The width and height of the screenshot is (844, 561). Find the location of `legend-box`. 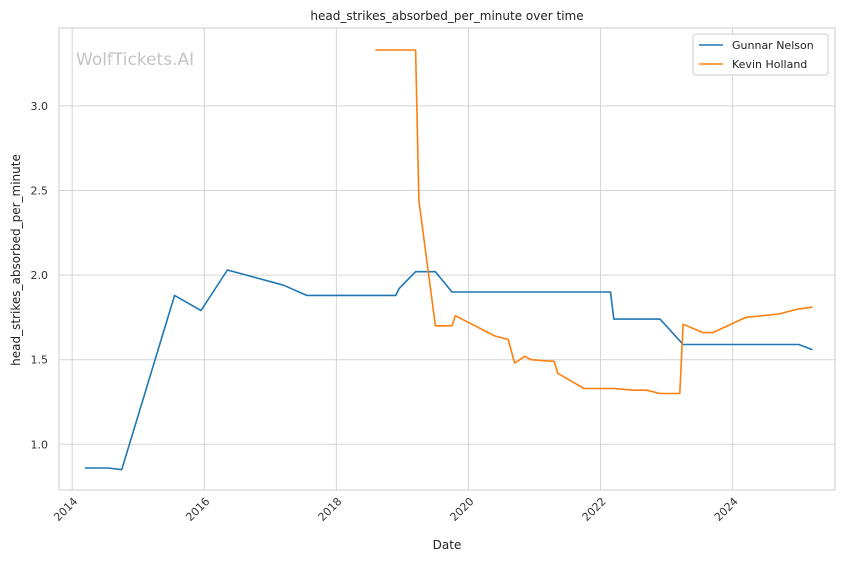

legend-box is located at coordinates (760, 54).